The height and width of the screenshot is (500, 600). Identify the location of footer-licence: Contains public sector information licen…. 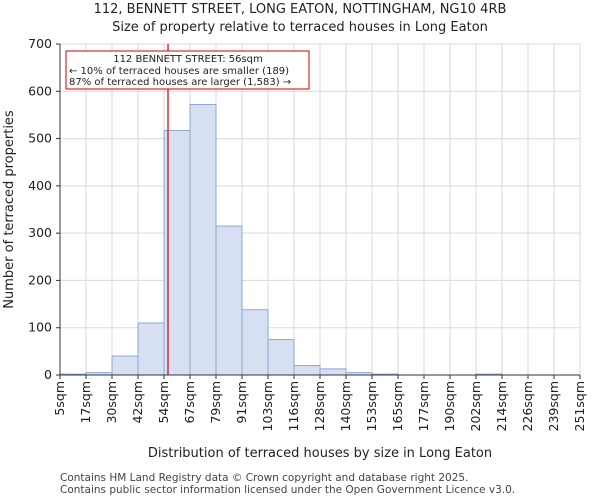
(288, 490).